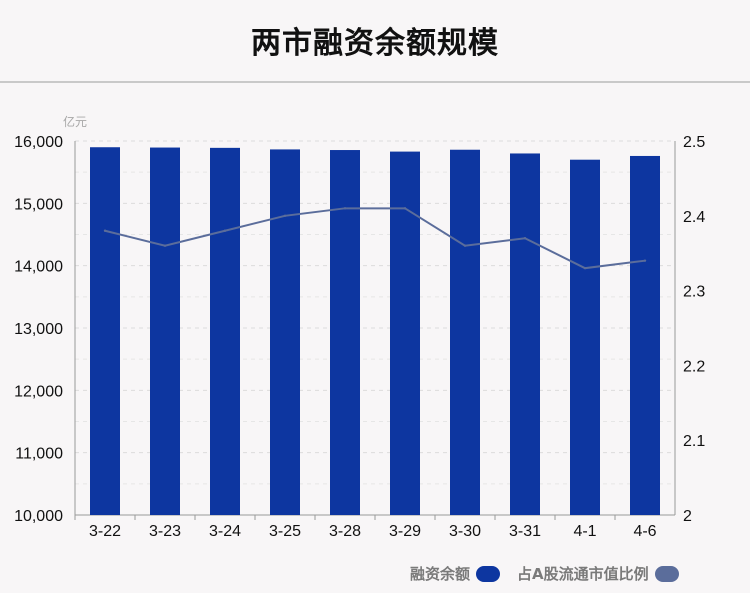  Describe the element at coordinates (465, 531) in the screenshot. I see `x-tick-label: 3-30` at that location.